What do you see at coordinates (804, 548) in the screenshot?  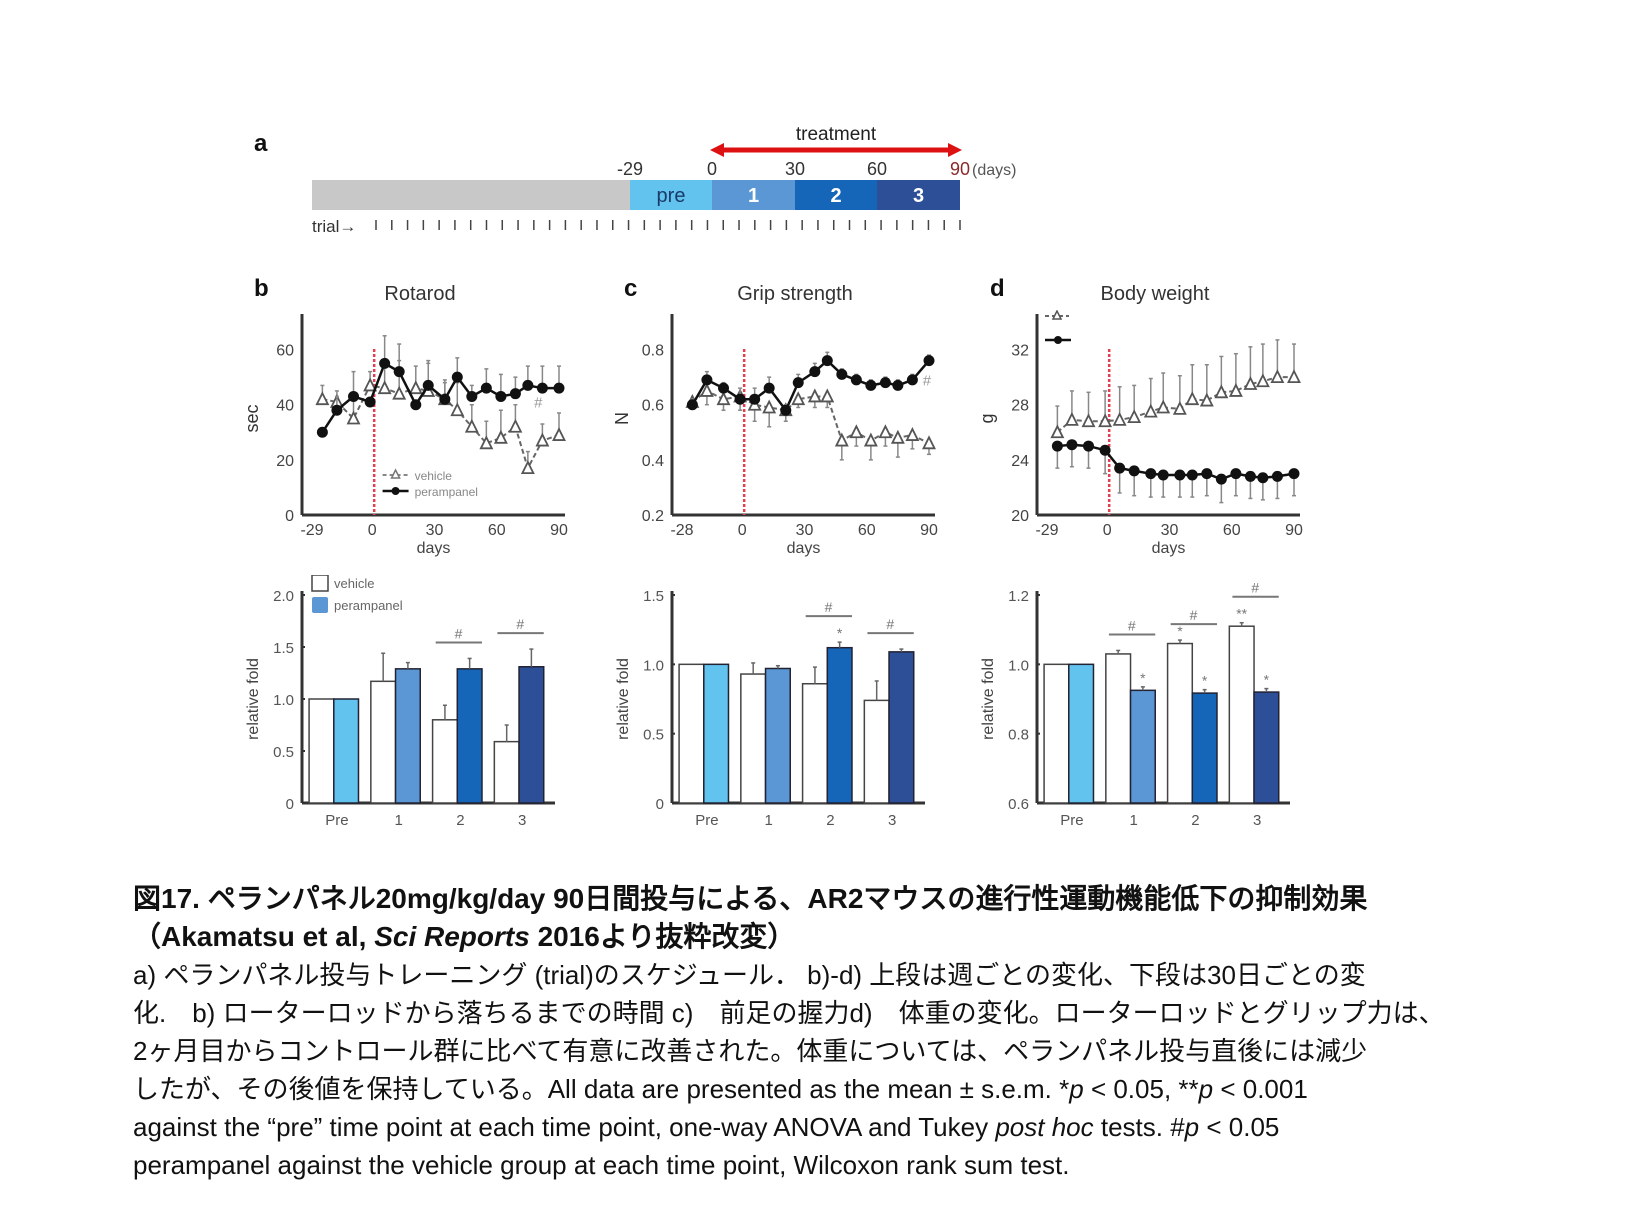 I see `x-axis-label: days` at bounding box center [804, 548].